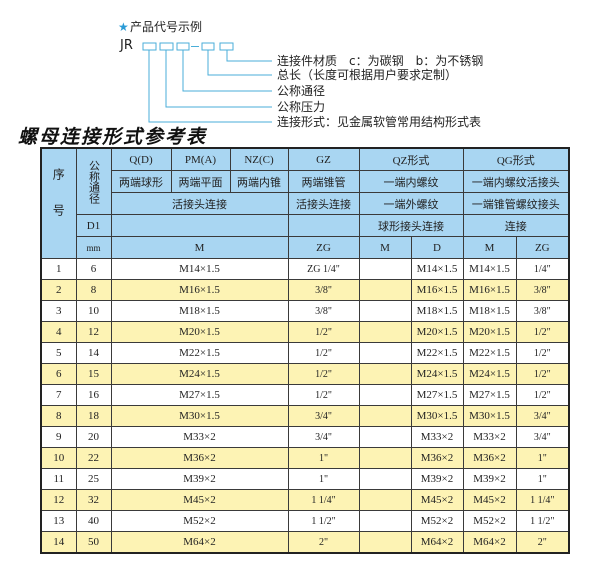  Describe the element at coordinates (379, 122) in the screenshot. I see `label-connection-type: 连接形式：见金属软管常用结构形式表` at that location.